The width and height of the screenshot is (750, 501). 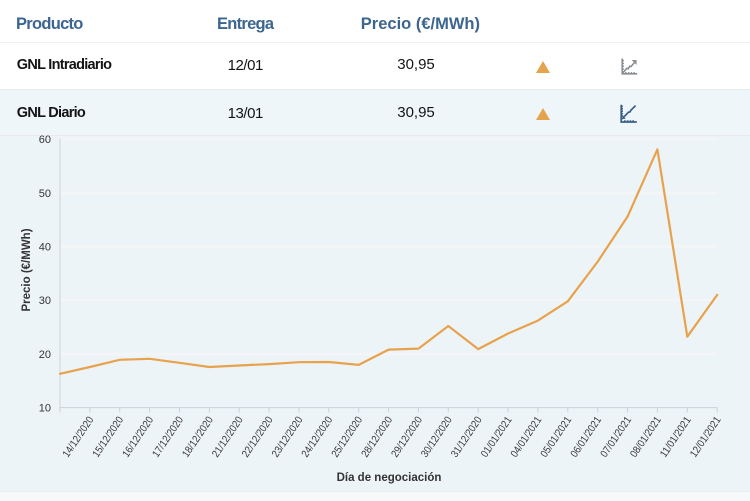 What do you see at coordinates (389, 478) in the screenshot?
I see `svg-text: Día de negociación` at bounding box center [389, 478].